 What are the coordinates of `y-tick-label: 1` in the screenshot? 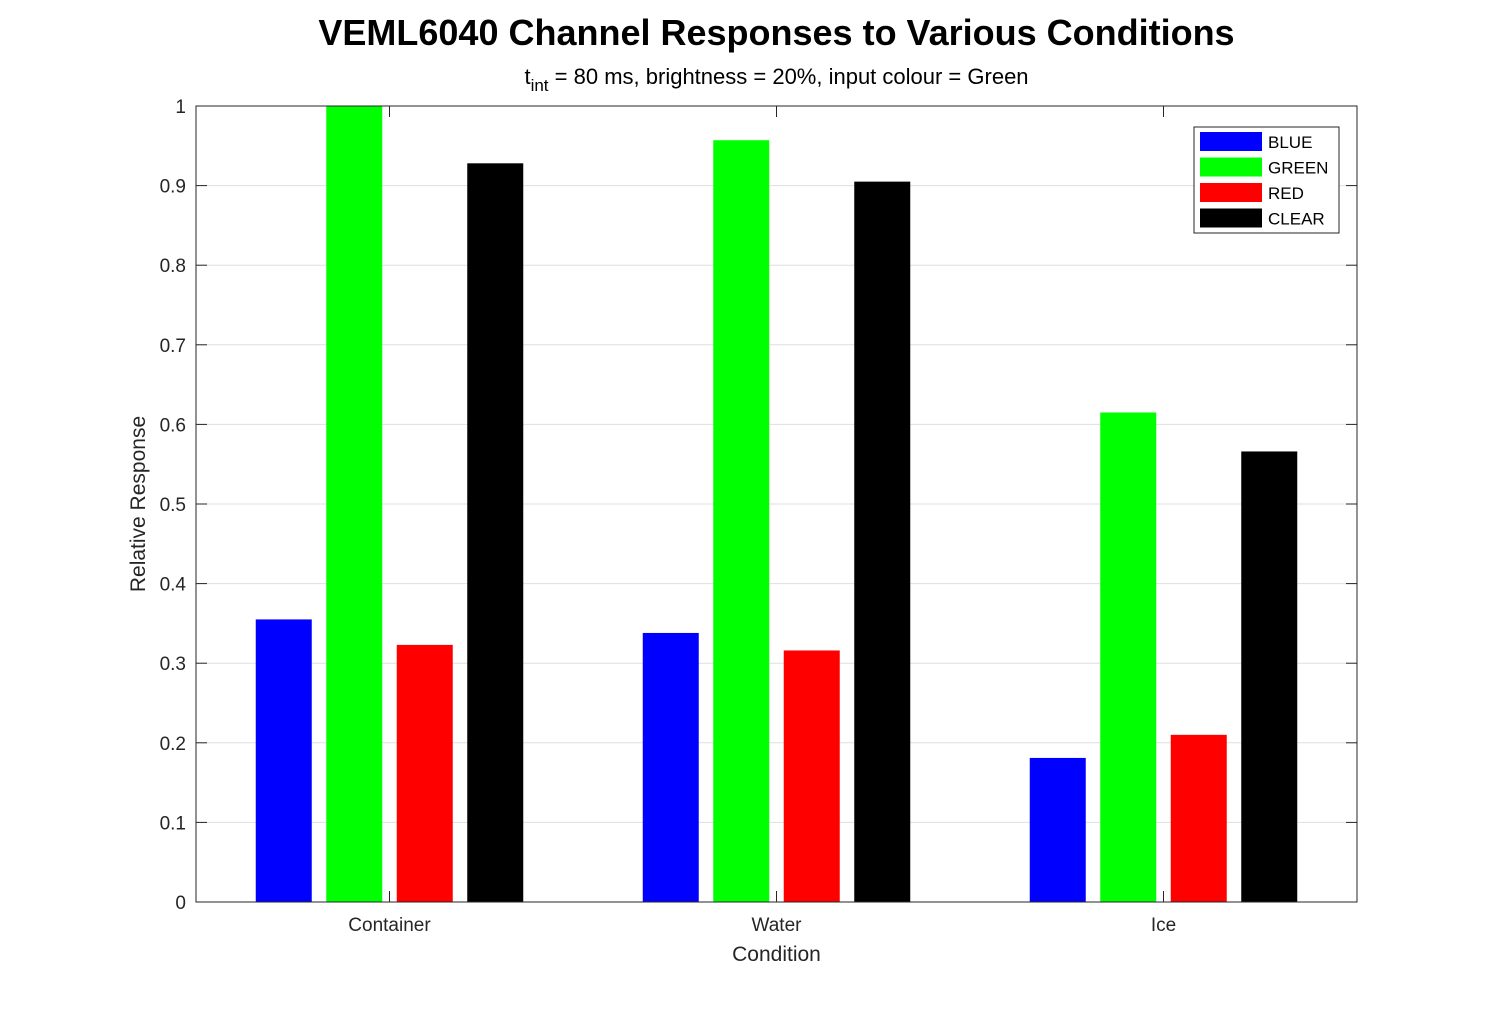 It's located at (180, 107).